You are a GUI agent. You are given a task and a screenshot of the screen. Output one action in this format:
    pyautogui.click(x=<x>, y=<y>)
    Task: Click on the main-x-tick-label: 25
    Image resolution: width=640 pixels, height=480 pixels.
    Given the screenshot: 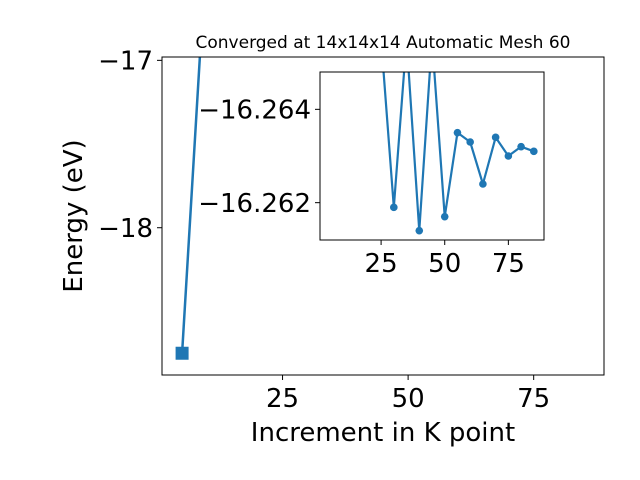 What is the action you would take?
    pyautogui.click(x=282, y=399)
    